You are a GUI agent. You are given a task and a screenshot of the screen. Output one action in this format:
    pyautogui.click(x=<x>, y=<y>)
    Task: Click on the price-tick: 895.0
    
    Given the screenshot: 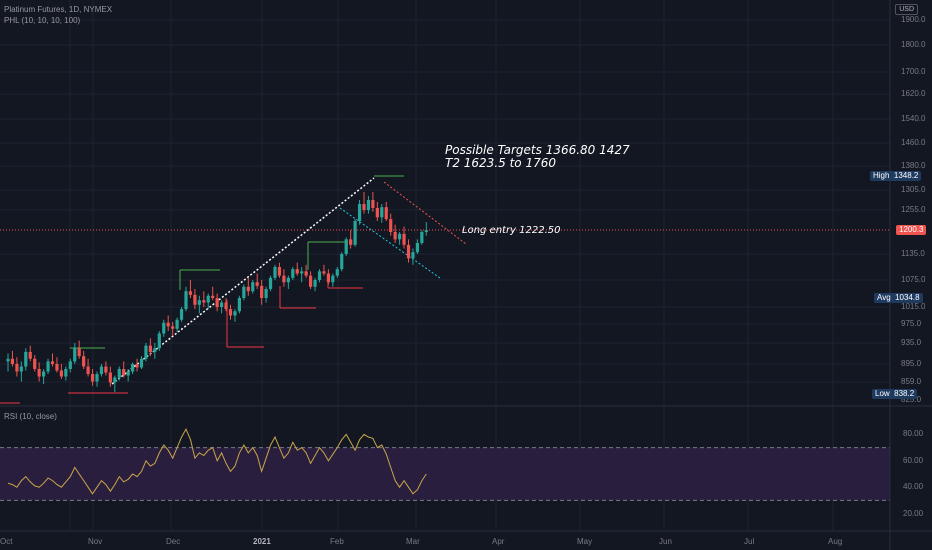 What is the action you would take?
    pyautogui.click(x=911, y=363)
    